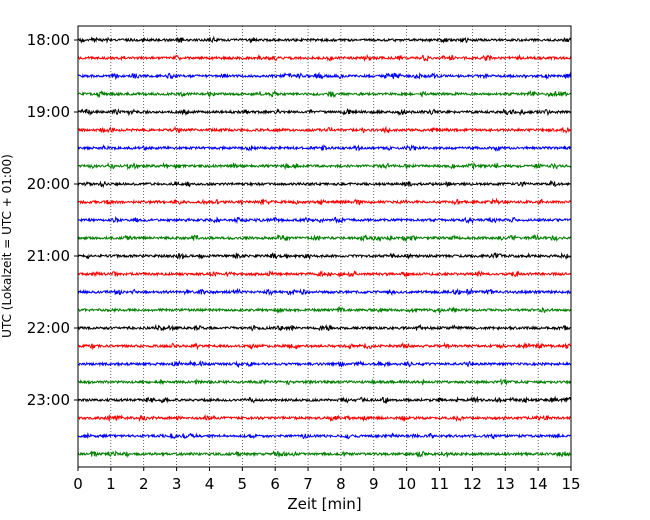  Describe the element at coordinates (327, 480) in the screenshot. I see `x-axis-ticks: 0 1 2 3 4 5 6 7 8 9 10 11 12 13 14 15` at that location.